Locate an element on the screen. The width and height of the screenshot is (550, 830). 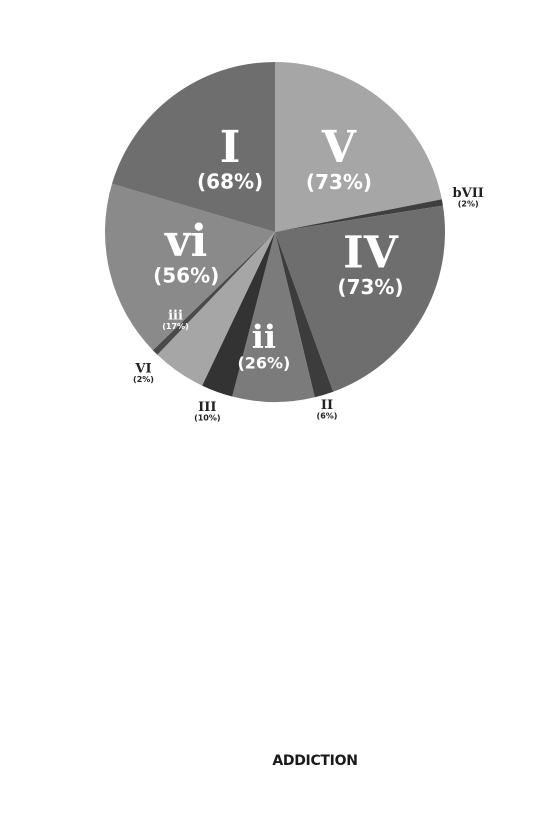
slice-percent-v: (73%) is located at coordinates (339, 182).